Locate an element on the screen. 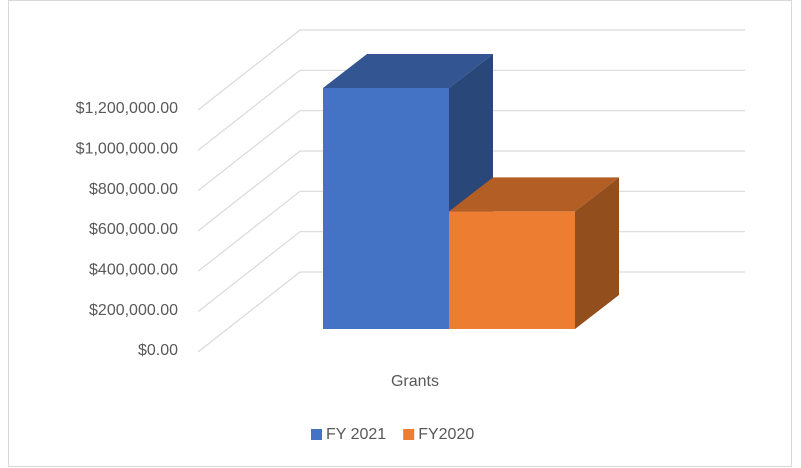 This screenshot has height=468, width=801. y-tick-label: $1,000,000.00 is located at coordinates (127, 149).